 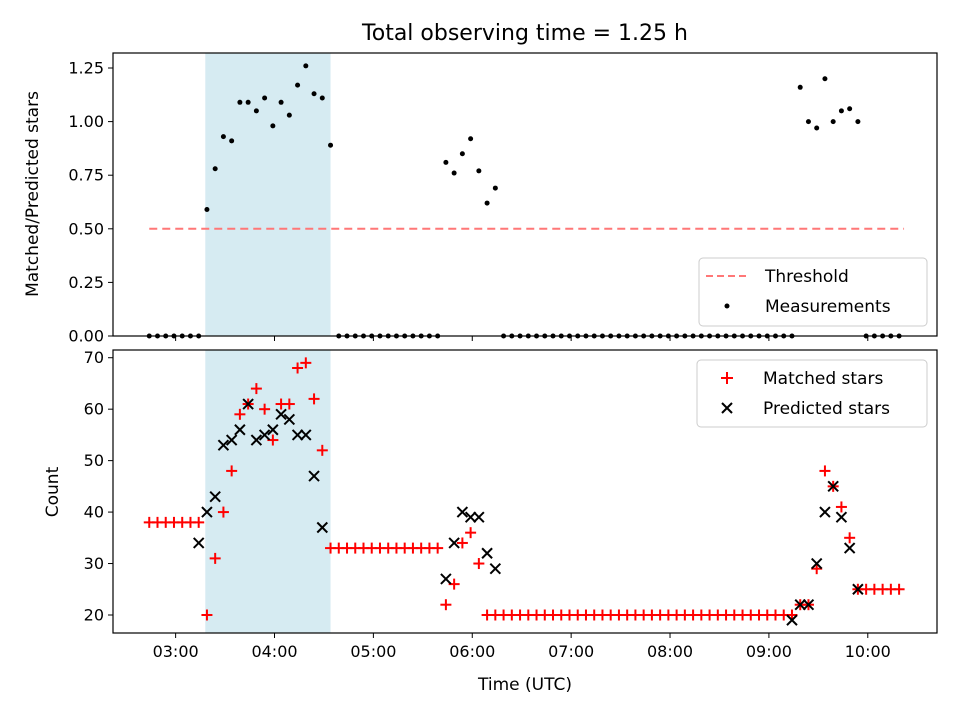 What do you see at coordinates (94, 614) in the screenshot?
I see `bottom-y-tick-label: 20` at bounding box center [94, 614].